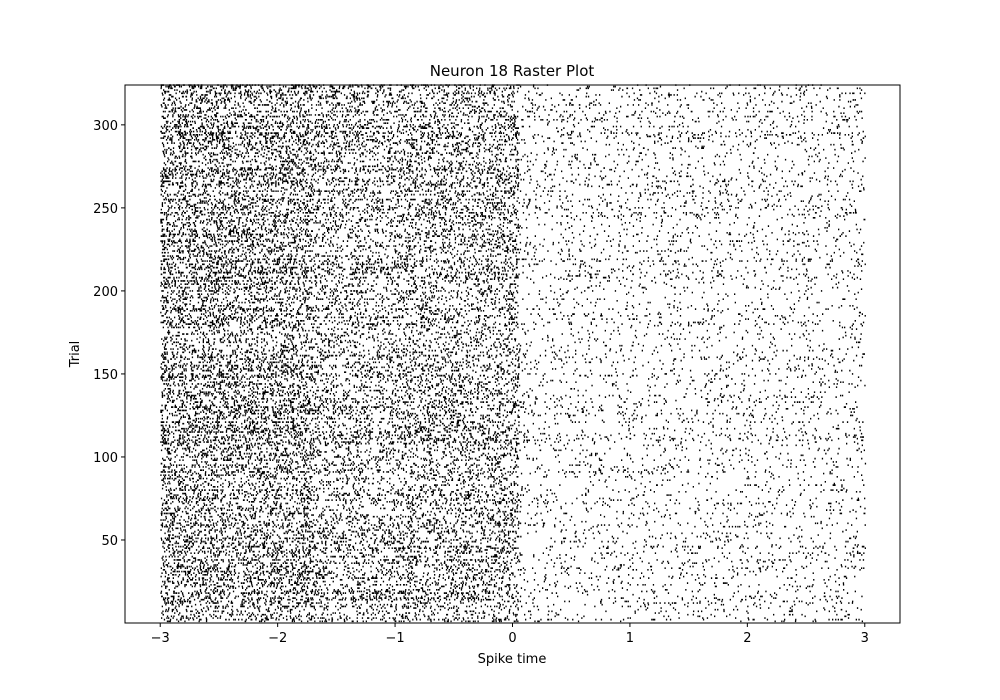  I want to click on y-tick-label: 300, so click(105, 126).